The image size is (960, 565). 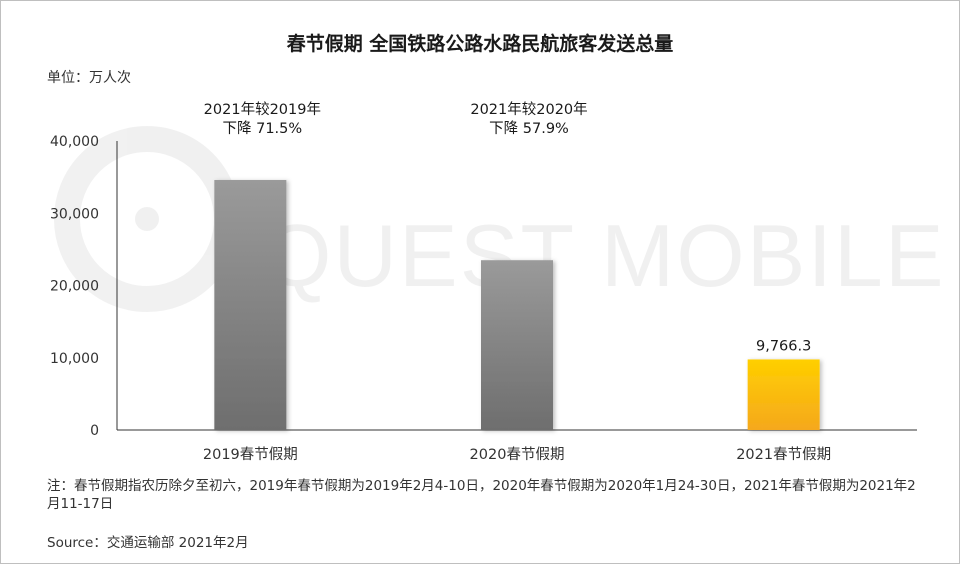 I want to click on annotation-line2: 下降 57.9%, so click(x=529, y=128).